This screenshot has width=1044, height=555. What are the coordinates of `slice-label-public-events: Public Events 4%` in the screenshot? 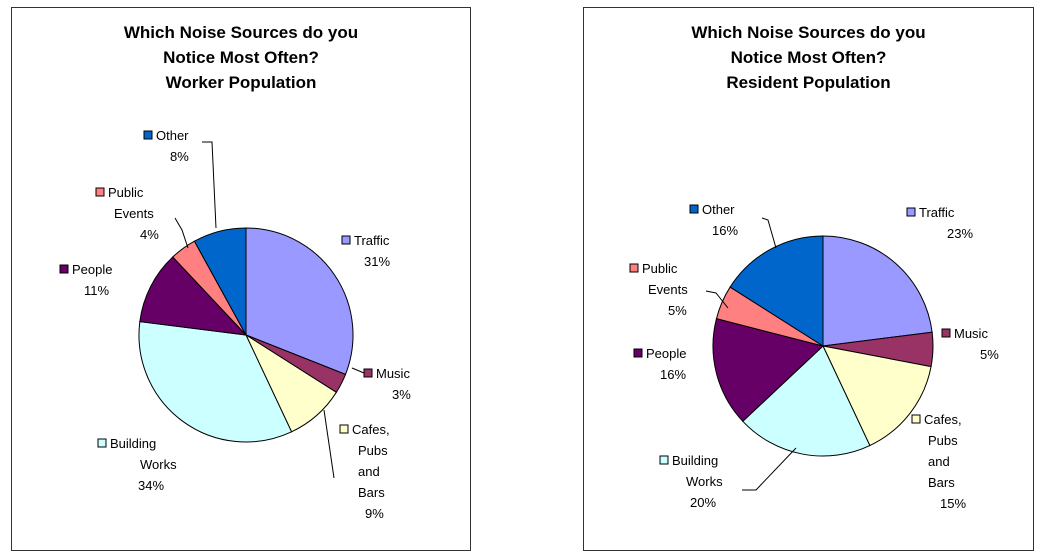 It's located at (142, 217).